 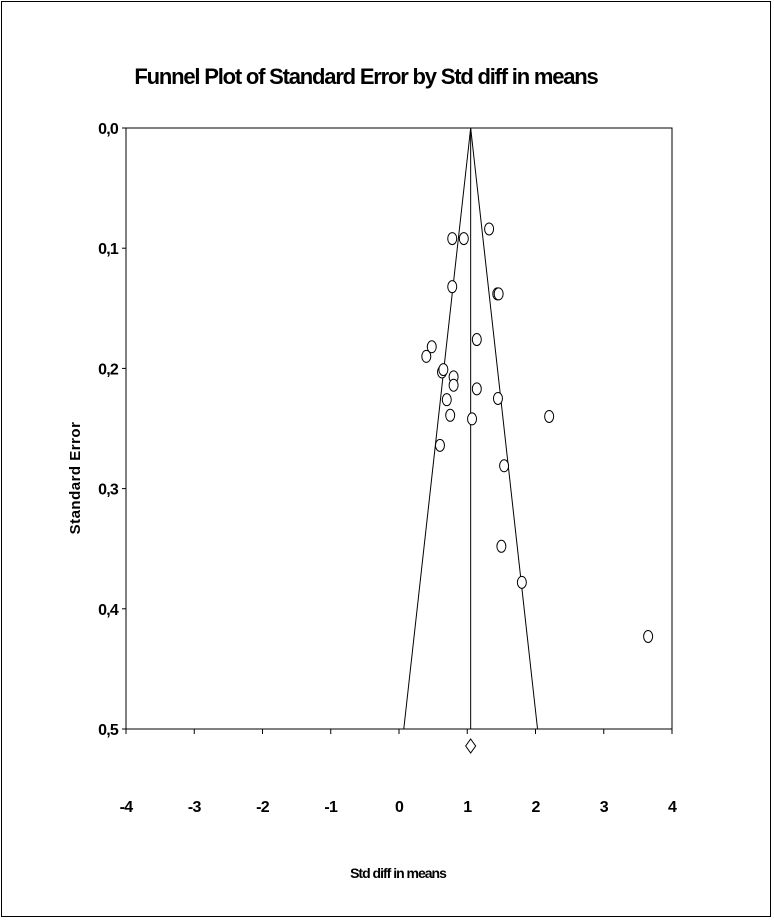 What do you see at coordinates (672, 807) in the screenshot?
I see `x-tick-label: 4` at bounding box center [672, 807].